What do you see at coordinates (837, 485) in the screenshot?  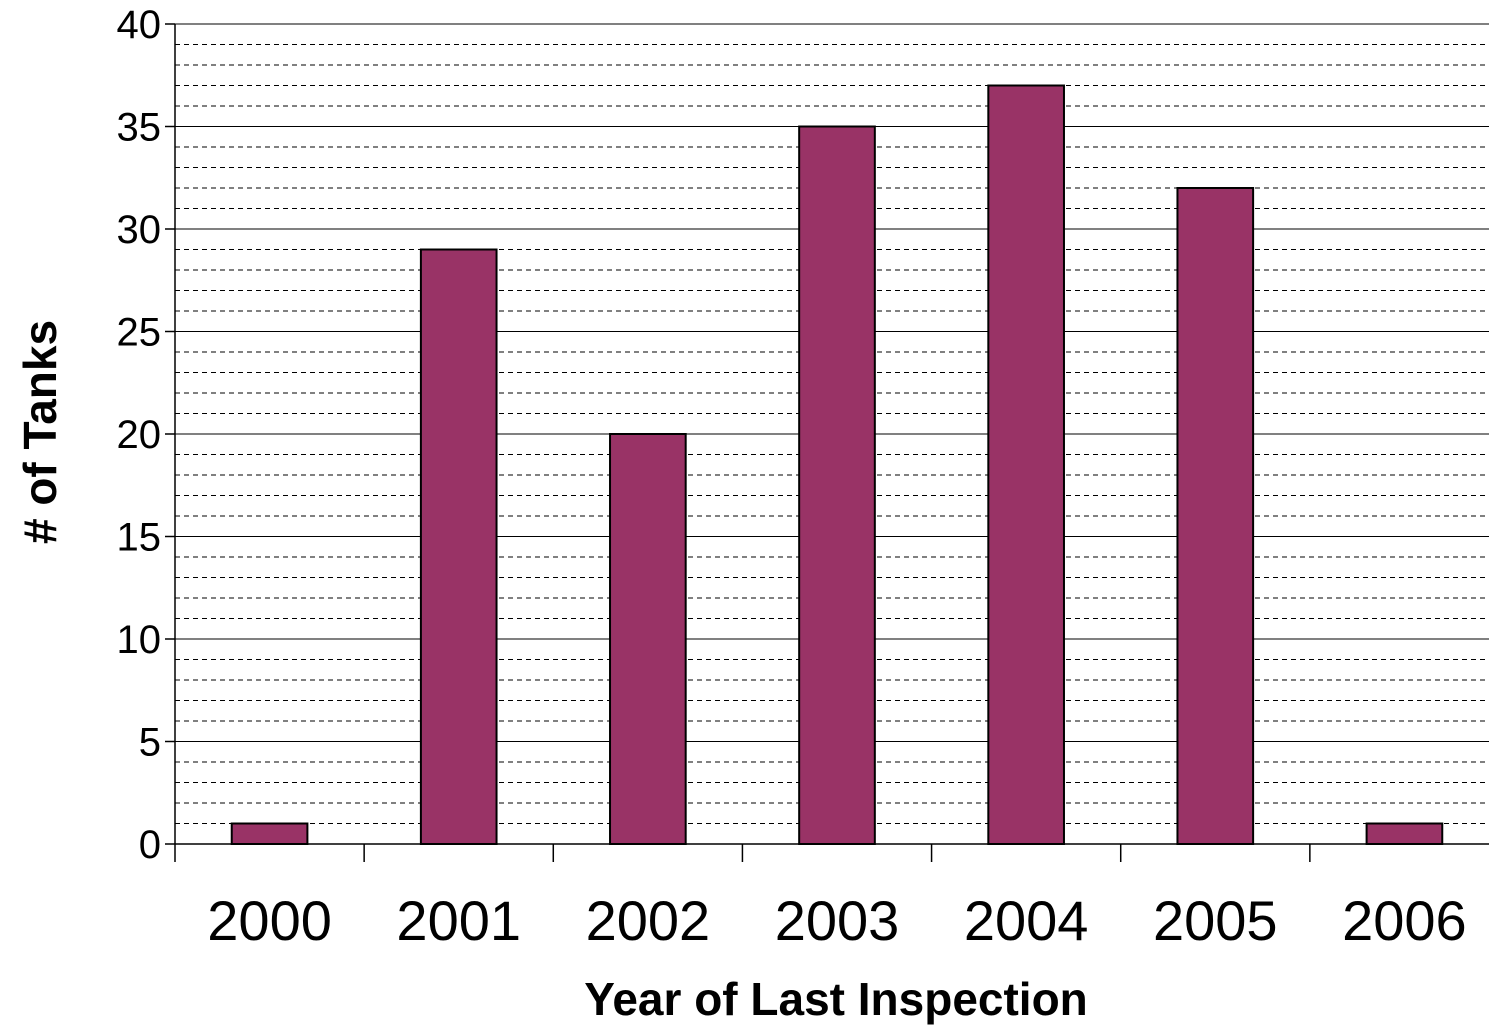 I see `bar-2003` at bounding box center [837, 485].